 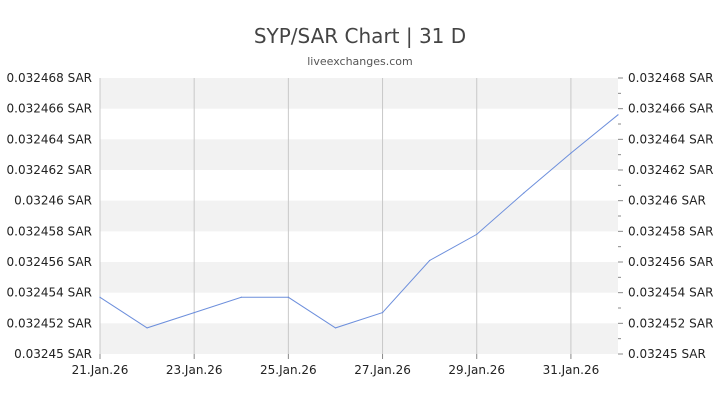 I want to click on y-tick-label-left: 0.032464 SAR, so click(x=49, y=139).